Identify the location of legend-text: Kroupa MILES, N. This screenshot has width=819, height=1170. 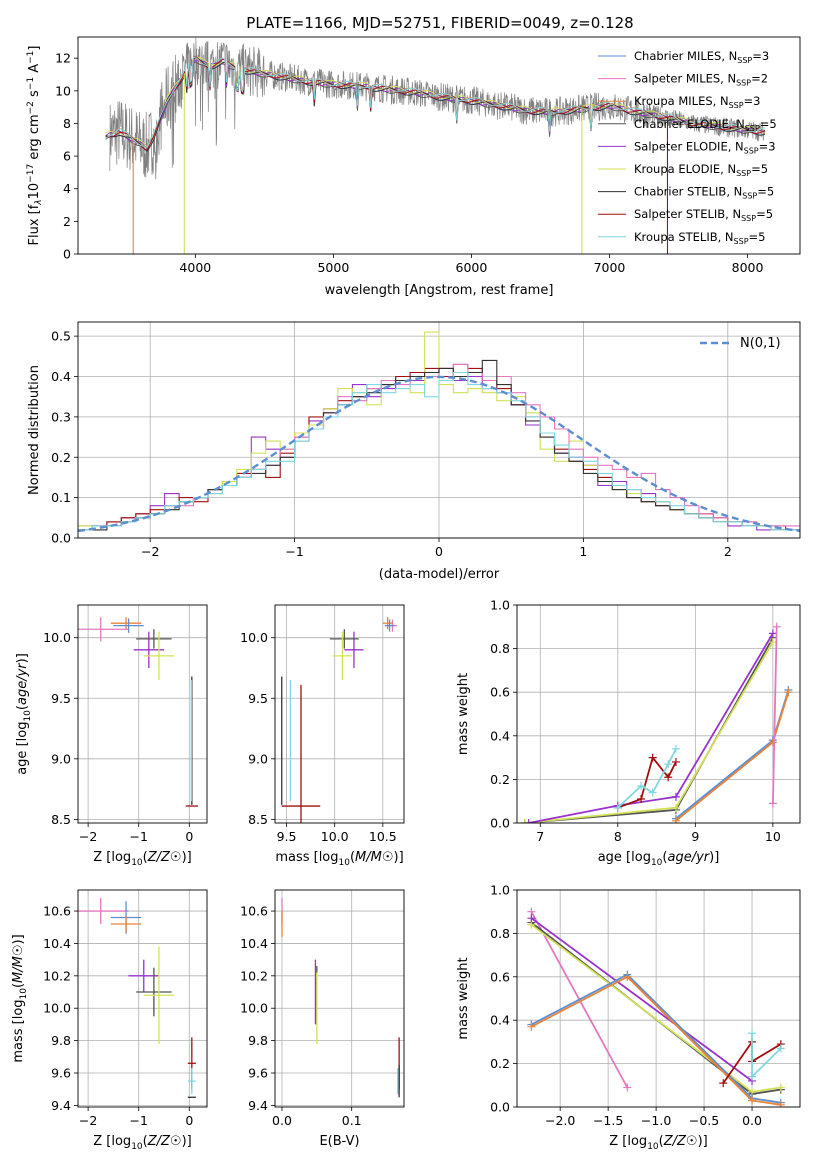
(681, 101).